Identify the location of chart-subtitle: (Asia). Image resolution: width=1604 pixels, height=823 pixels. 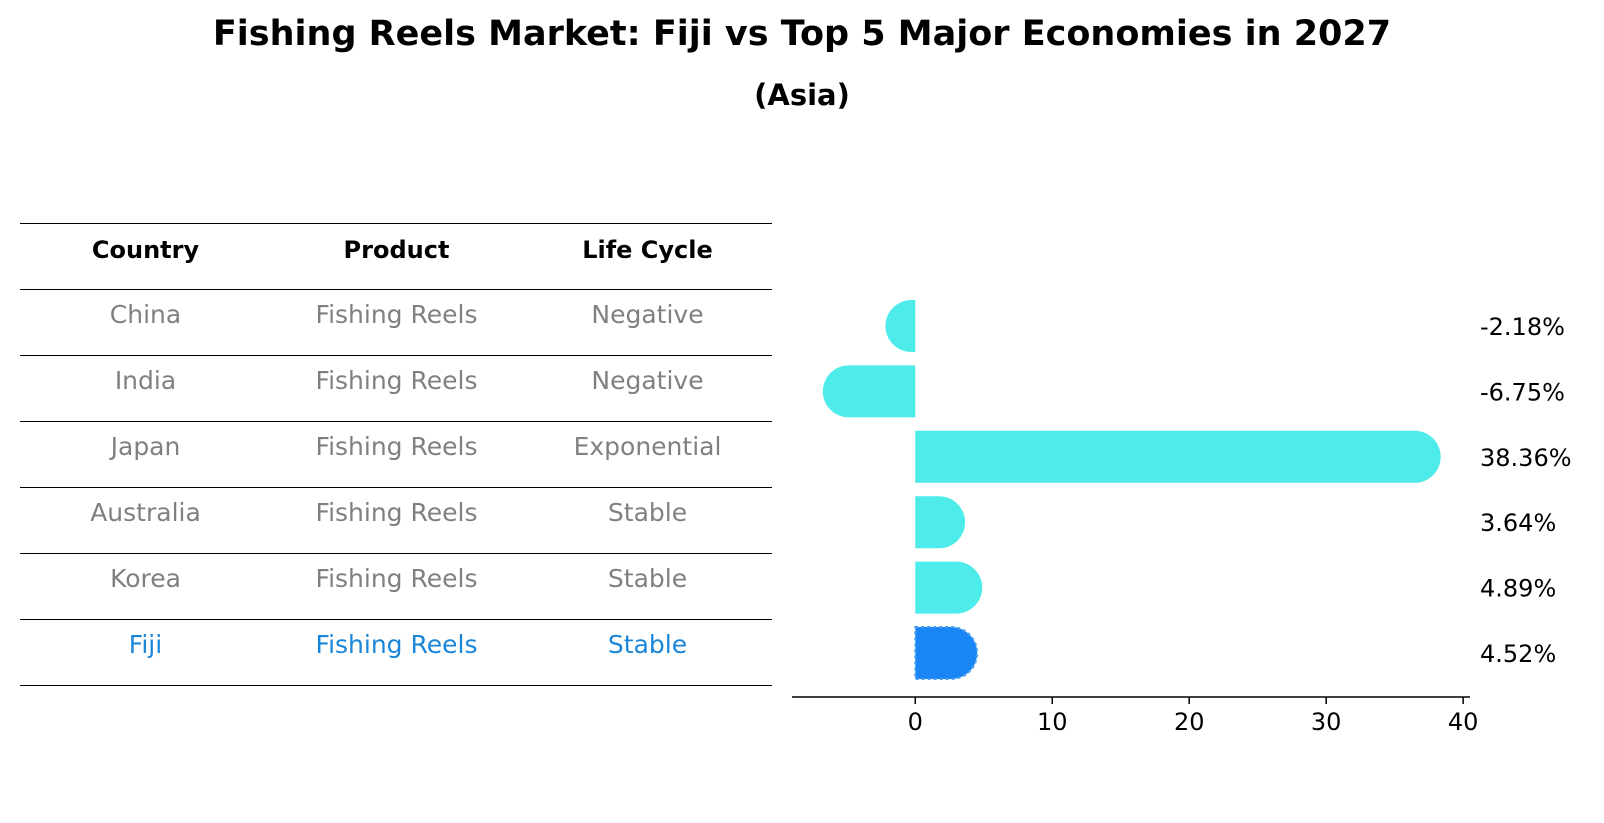
(802, 95).